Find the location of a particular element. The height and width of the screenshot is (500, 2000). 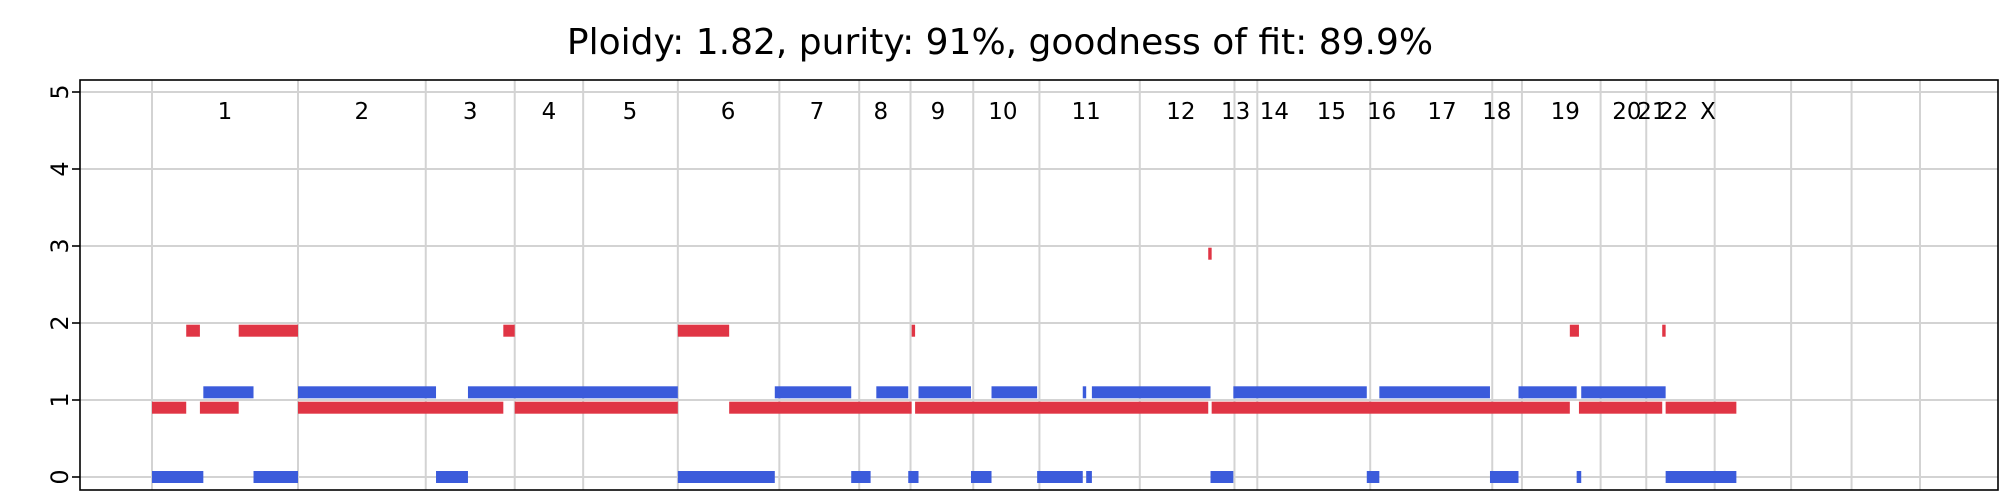

chromosome-label: 21 is located at coordinates (1651, 112).